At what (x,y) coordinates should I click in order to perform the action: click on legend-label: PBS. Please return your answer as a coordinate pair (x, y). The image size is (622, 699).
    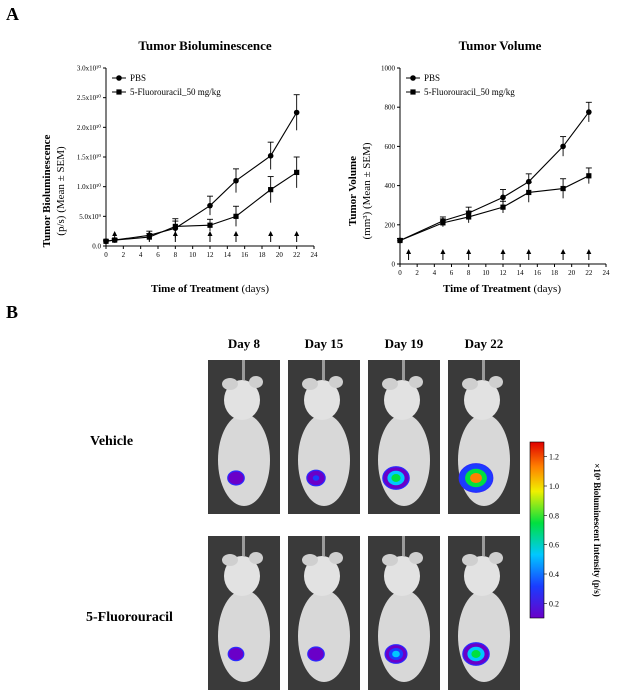
    Looking at the image, I should click on (432, 78).